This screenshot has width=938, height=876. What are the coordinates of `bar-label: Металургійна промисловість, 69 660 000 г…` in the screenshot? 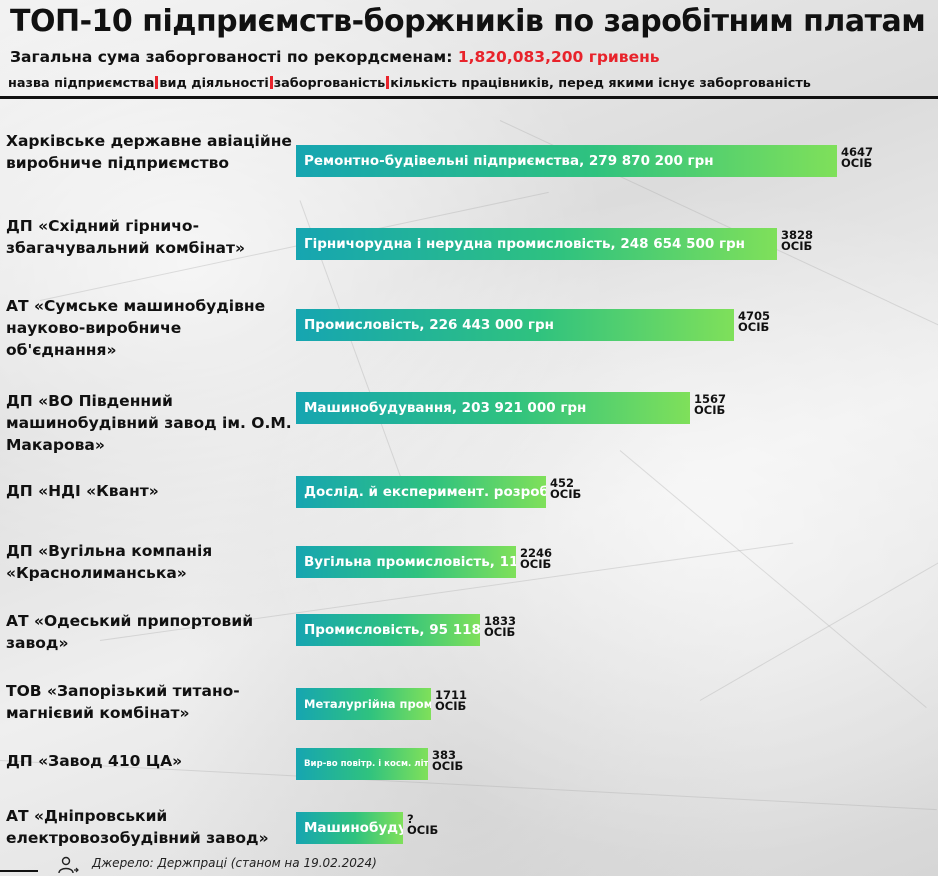 It's located at (367, 704).